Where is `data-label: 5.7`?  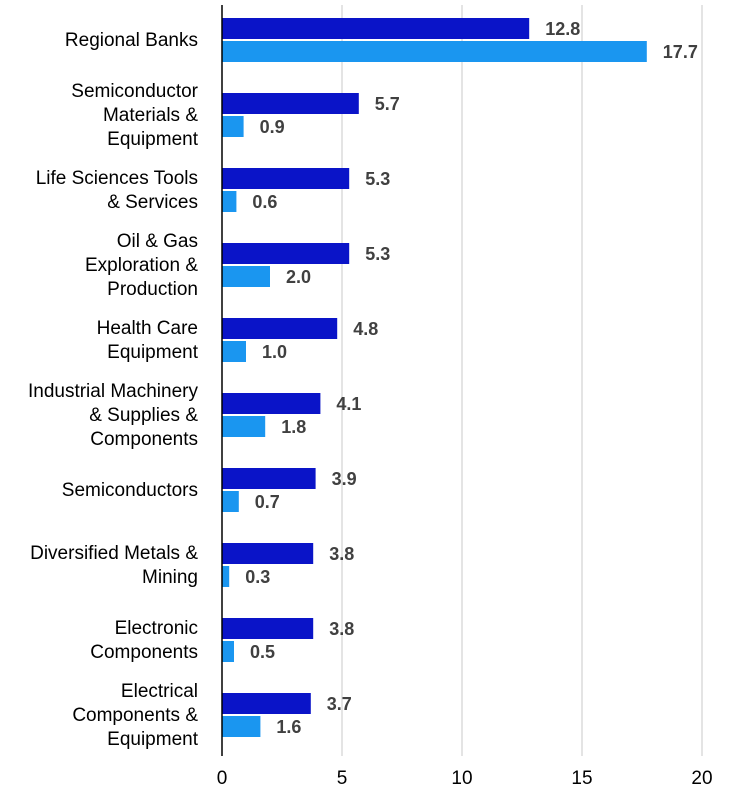 data-label: 5.7 is located at coordinates (387, 104).